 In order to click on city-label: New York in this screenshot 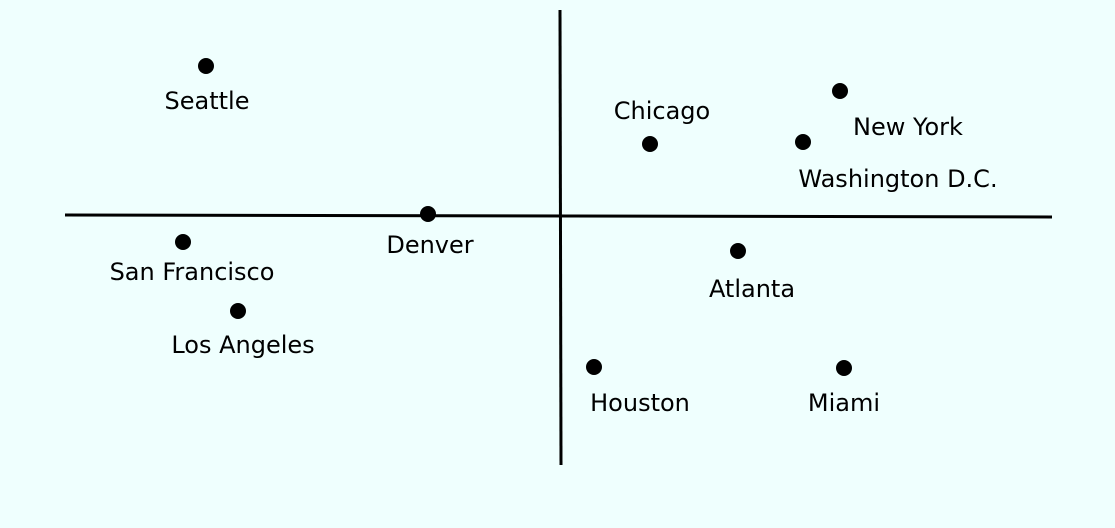, I will do `click(908, 127)`.